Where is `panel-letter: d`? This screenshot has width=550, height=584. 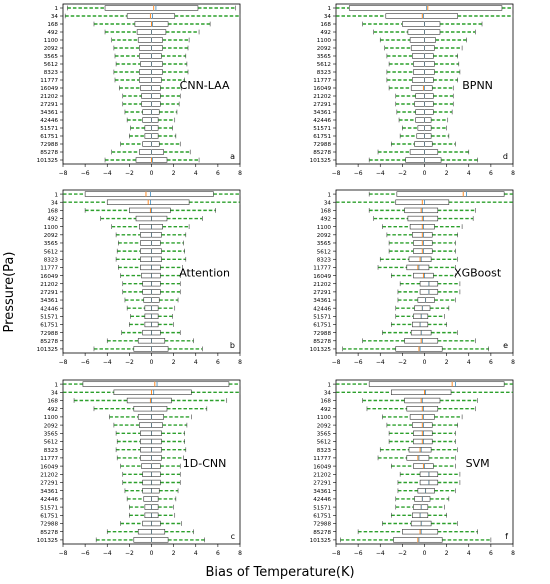
panel-letter: d is located at coordinates (505, 156).